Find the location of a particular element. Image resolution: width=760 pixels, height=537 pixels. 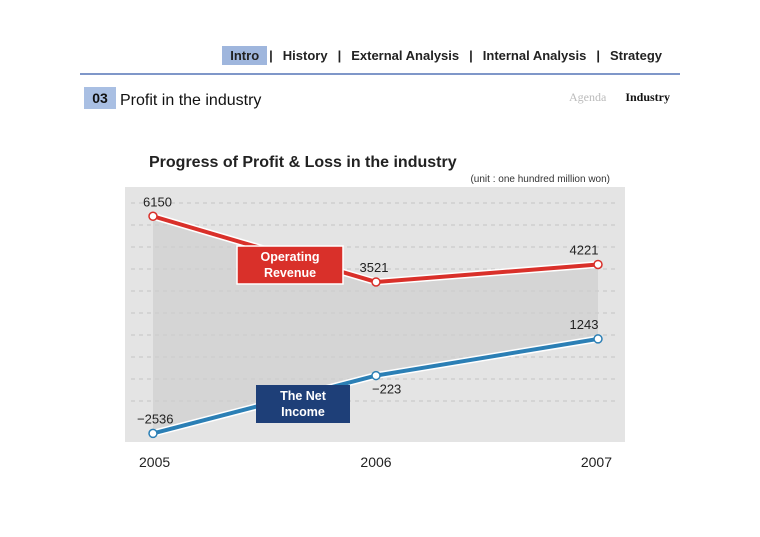

slide-number-badge: 03 is located at coordinates (100, 98).